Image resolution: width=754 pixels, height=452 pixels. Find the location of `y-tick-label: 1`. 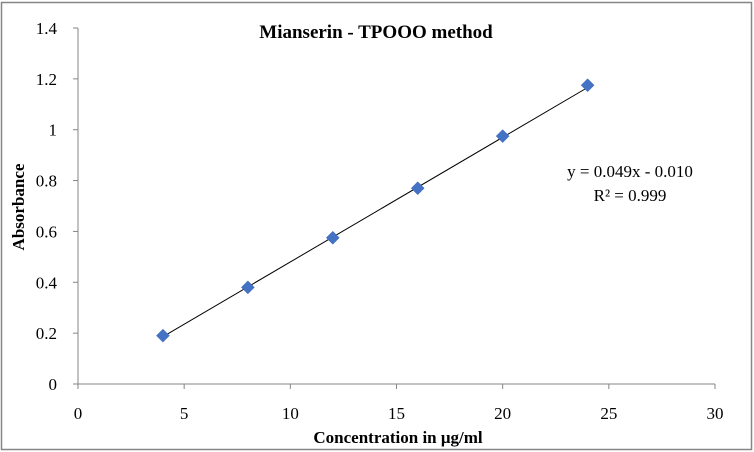

y-tick-label: 1 is located at coordinates (53, 130).